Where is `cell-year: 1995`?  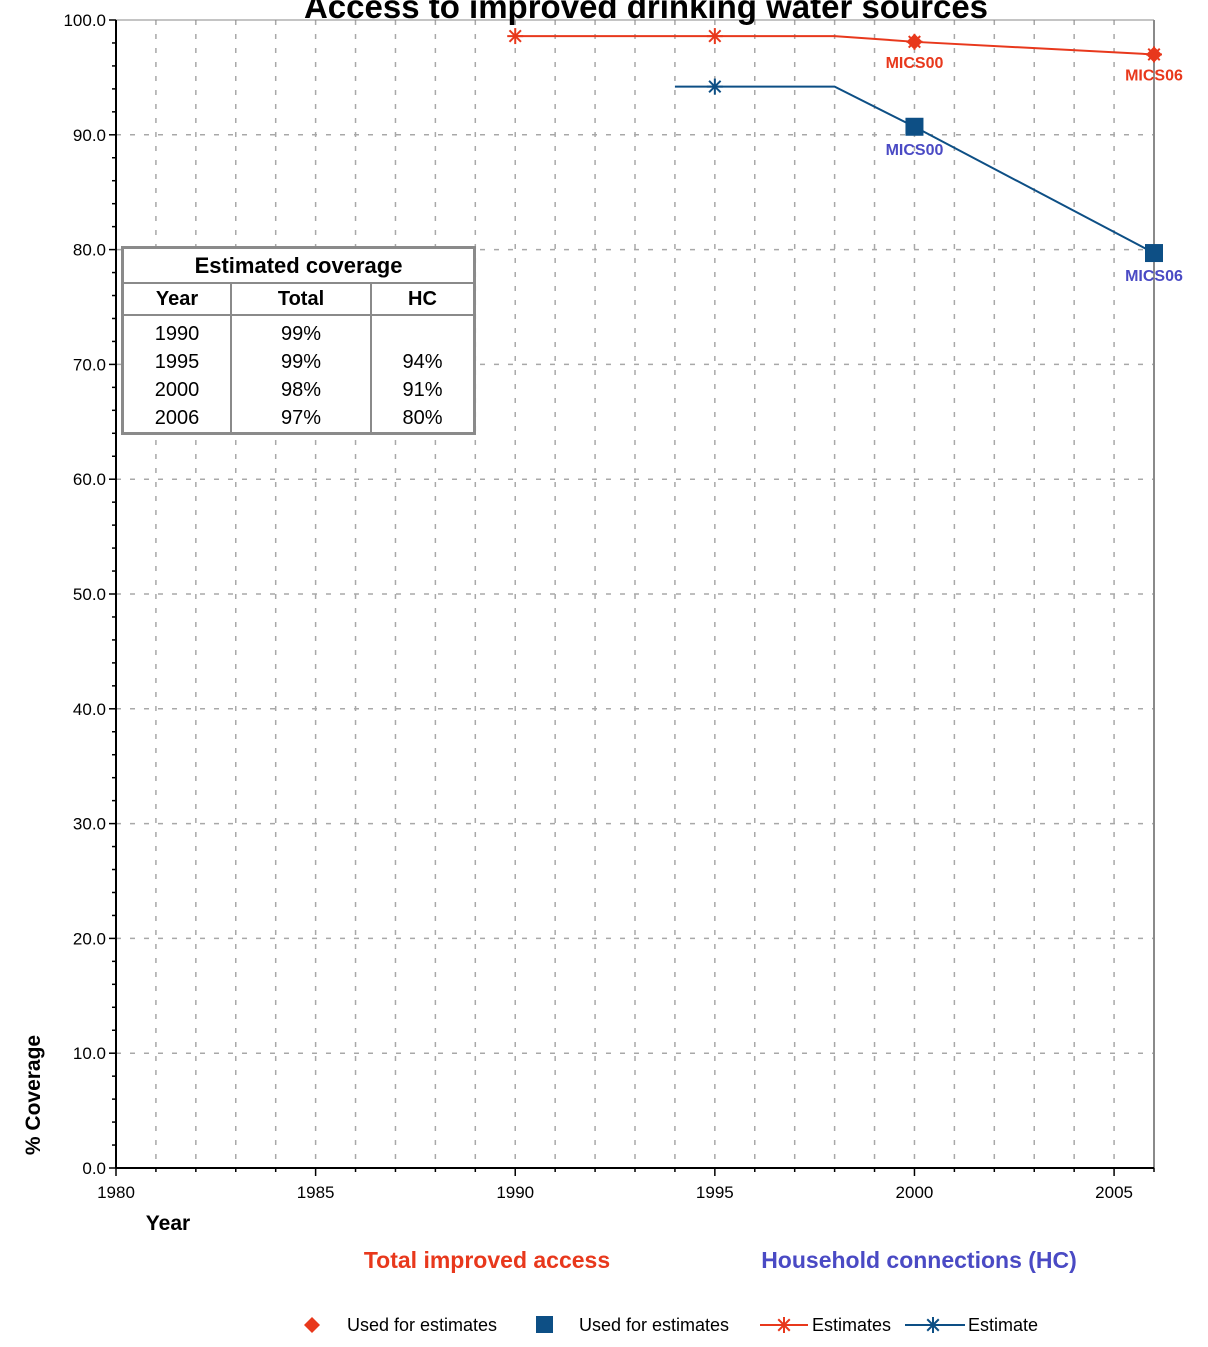 cell-year: 1995 is located at coordinates (178, 362).